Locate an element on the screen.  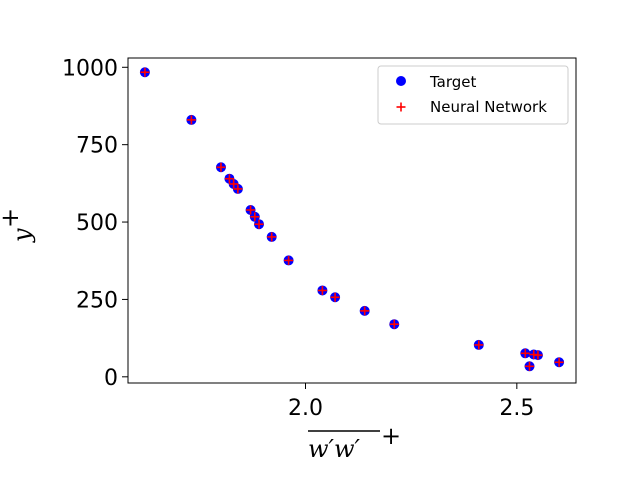
legend-nn-marker is located at coordinates (401, 107).